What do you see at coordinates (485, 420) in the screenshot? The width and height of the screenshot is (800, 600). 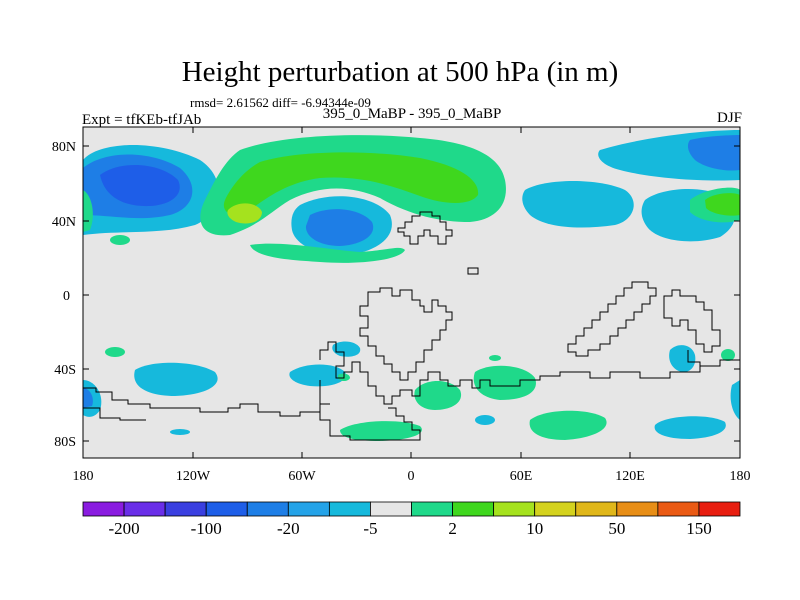 I see `contour-negative-small-d` at bounding box center [485, 420].